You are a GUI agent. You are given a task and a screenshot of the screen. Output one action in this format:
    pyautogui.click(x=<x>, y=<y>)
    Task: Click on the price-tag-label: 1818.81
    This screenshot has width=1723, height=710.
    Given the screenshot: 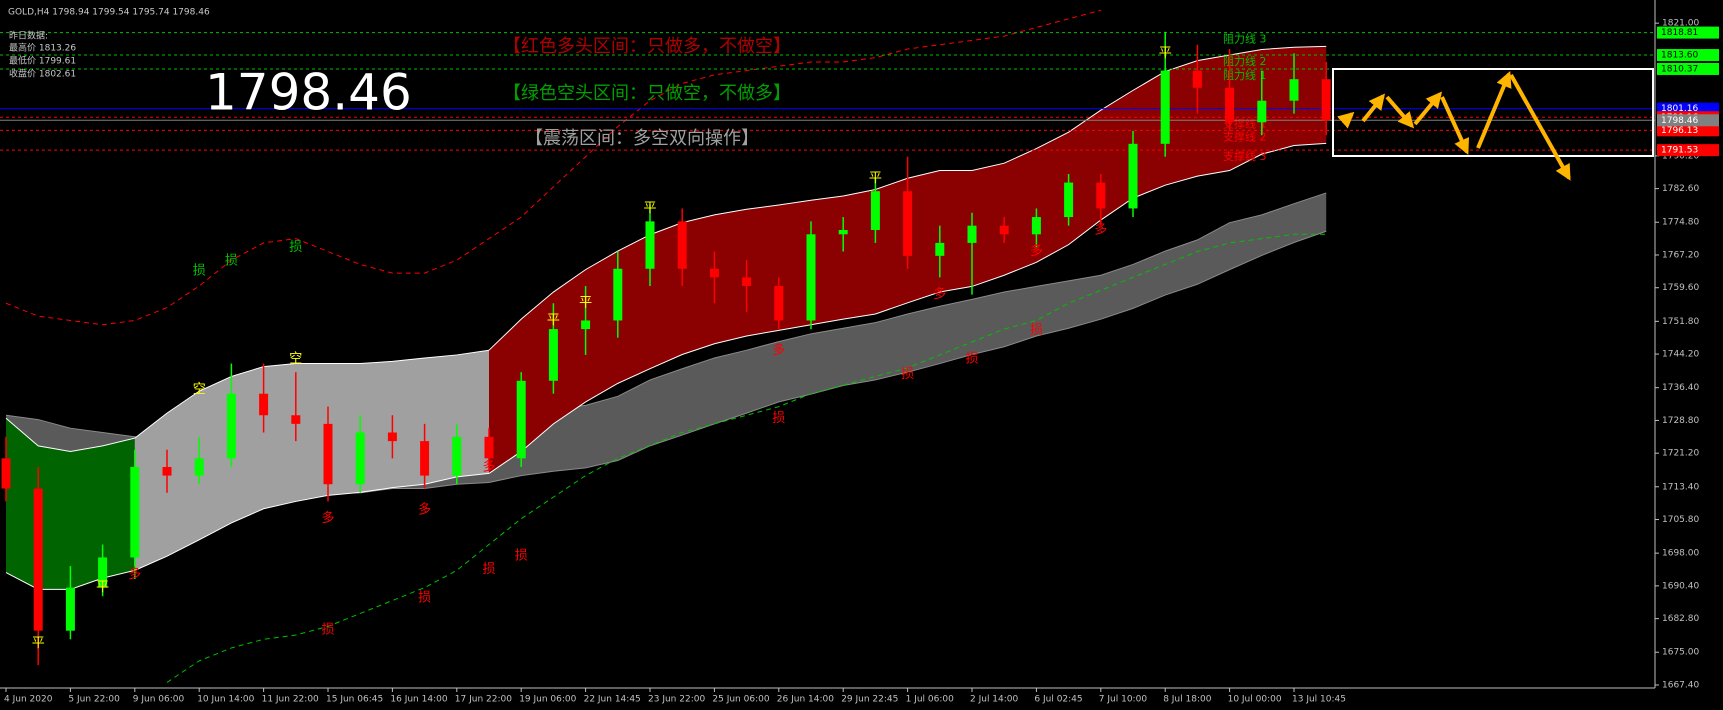 What is the action you would take?
    pyautogui.click(x=1679, y=33)
    